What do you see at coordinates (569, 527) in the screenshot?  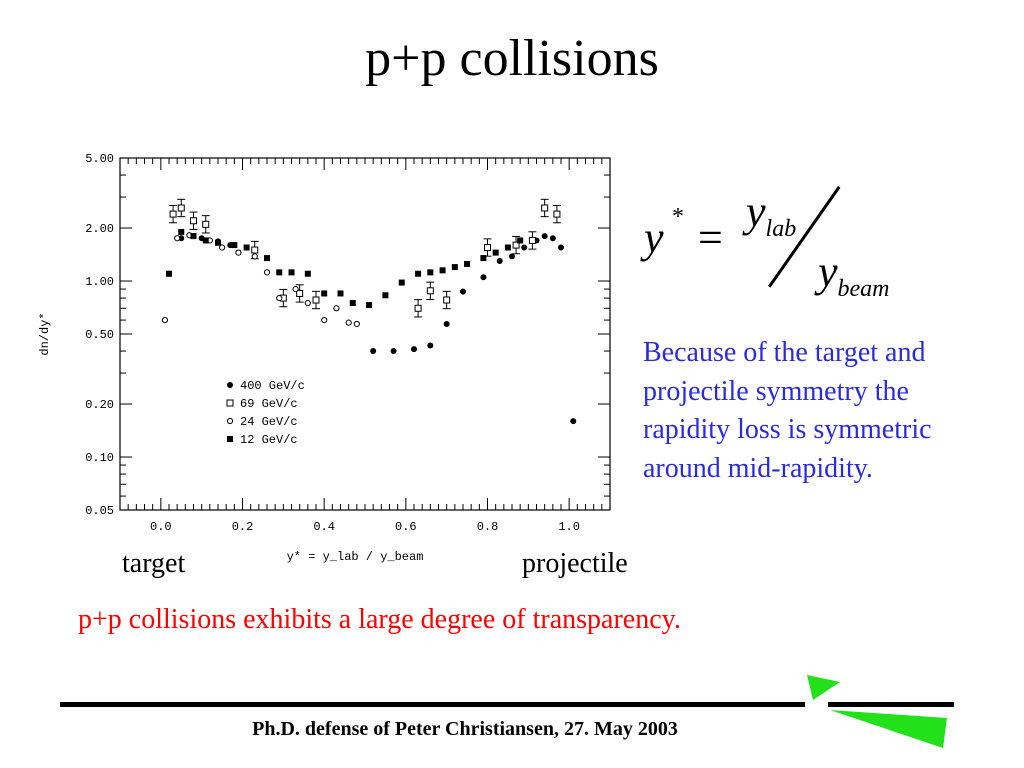 I see `x-tick-label: 1.0` at bounding box center [569, 527].